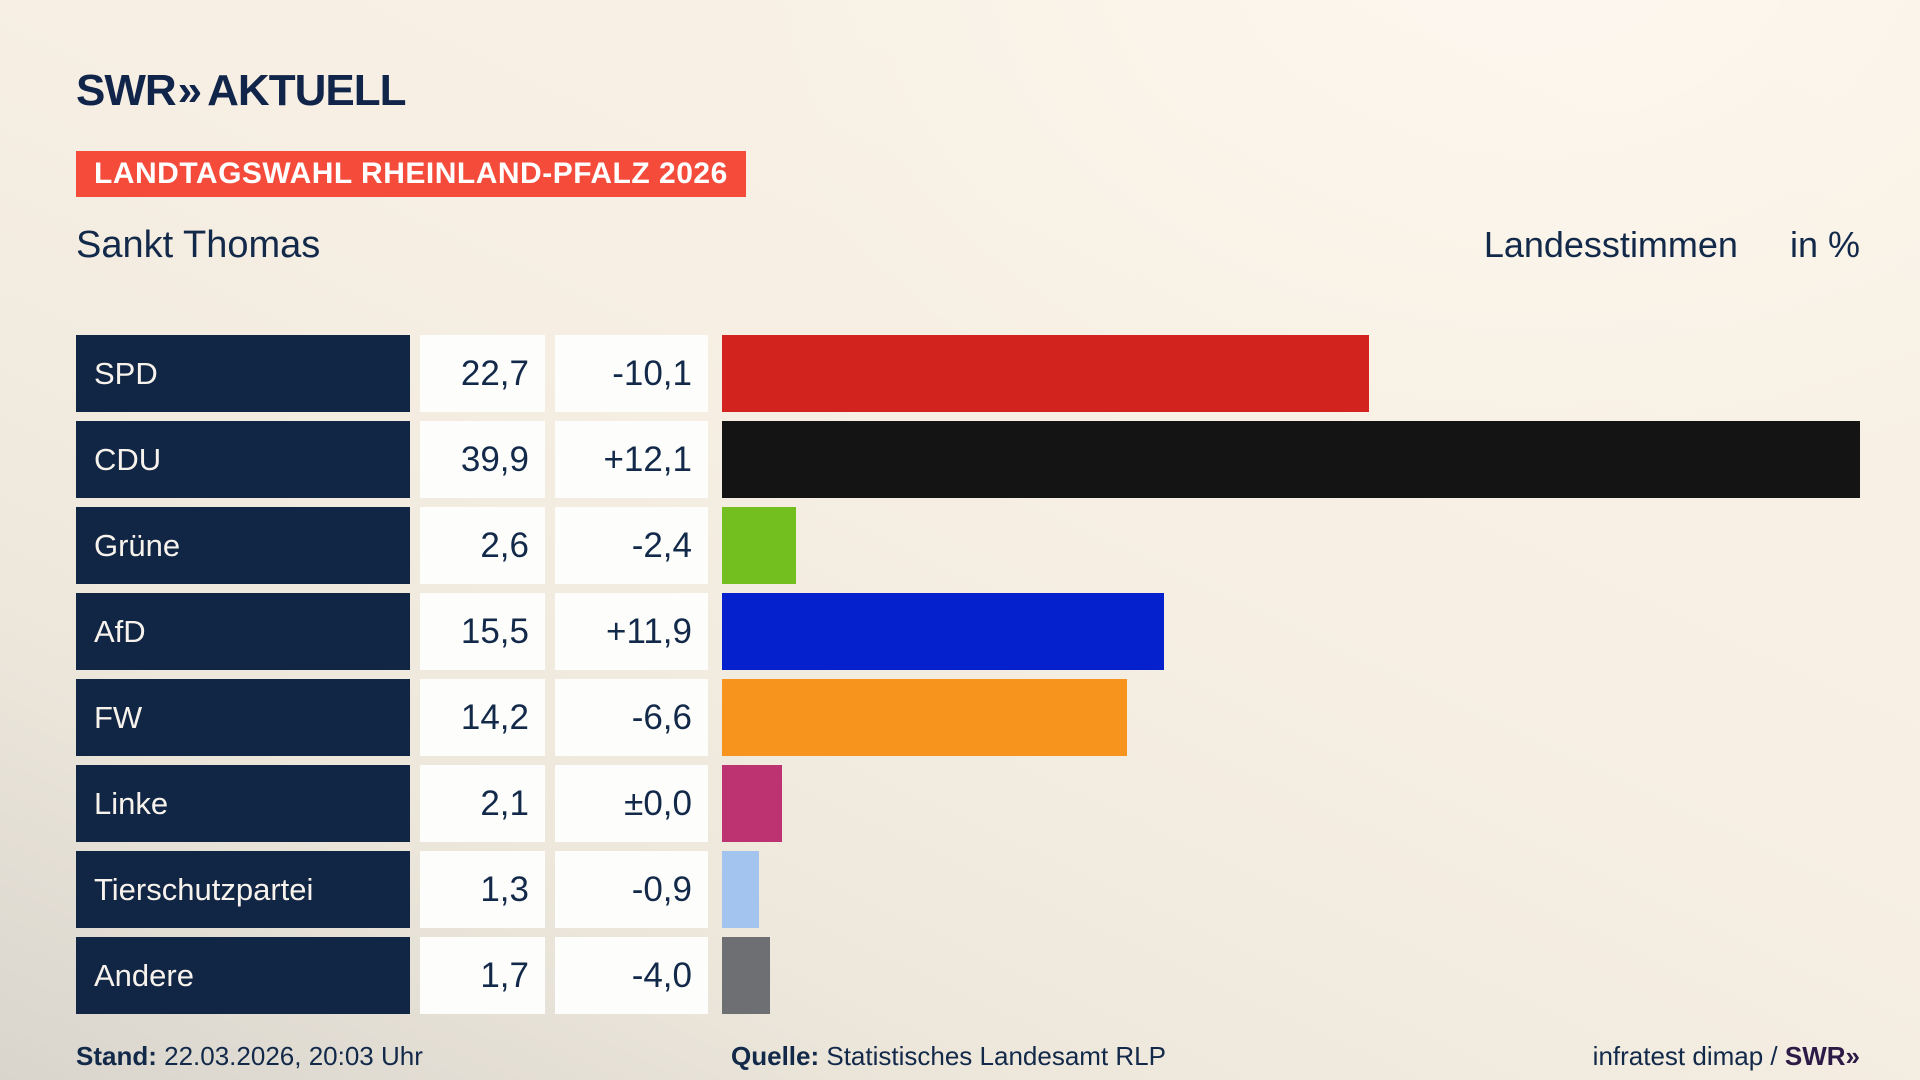 The image size is (1920, 1080). I want to click on party-label: Grüne, so click(243, 545).